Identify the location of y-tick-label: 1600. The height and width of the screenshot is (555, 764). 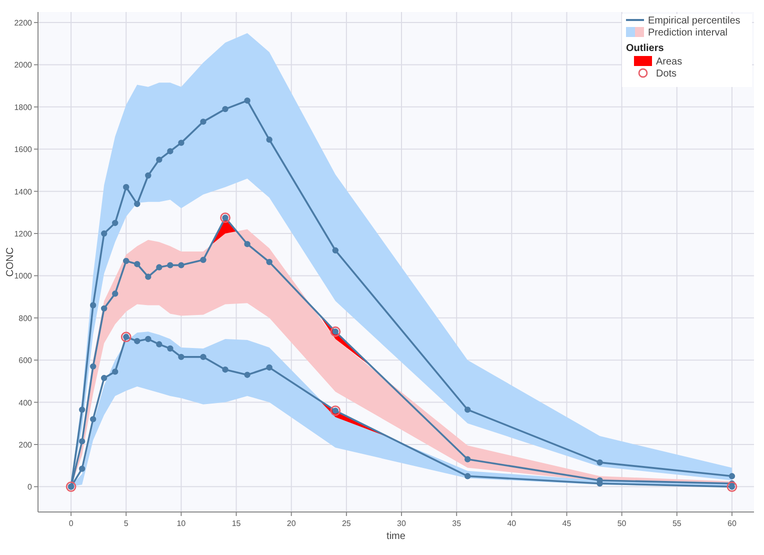
(23, 149).